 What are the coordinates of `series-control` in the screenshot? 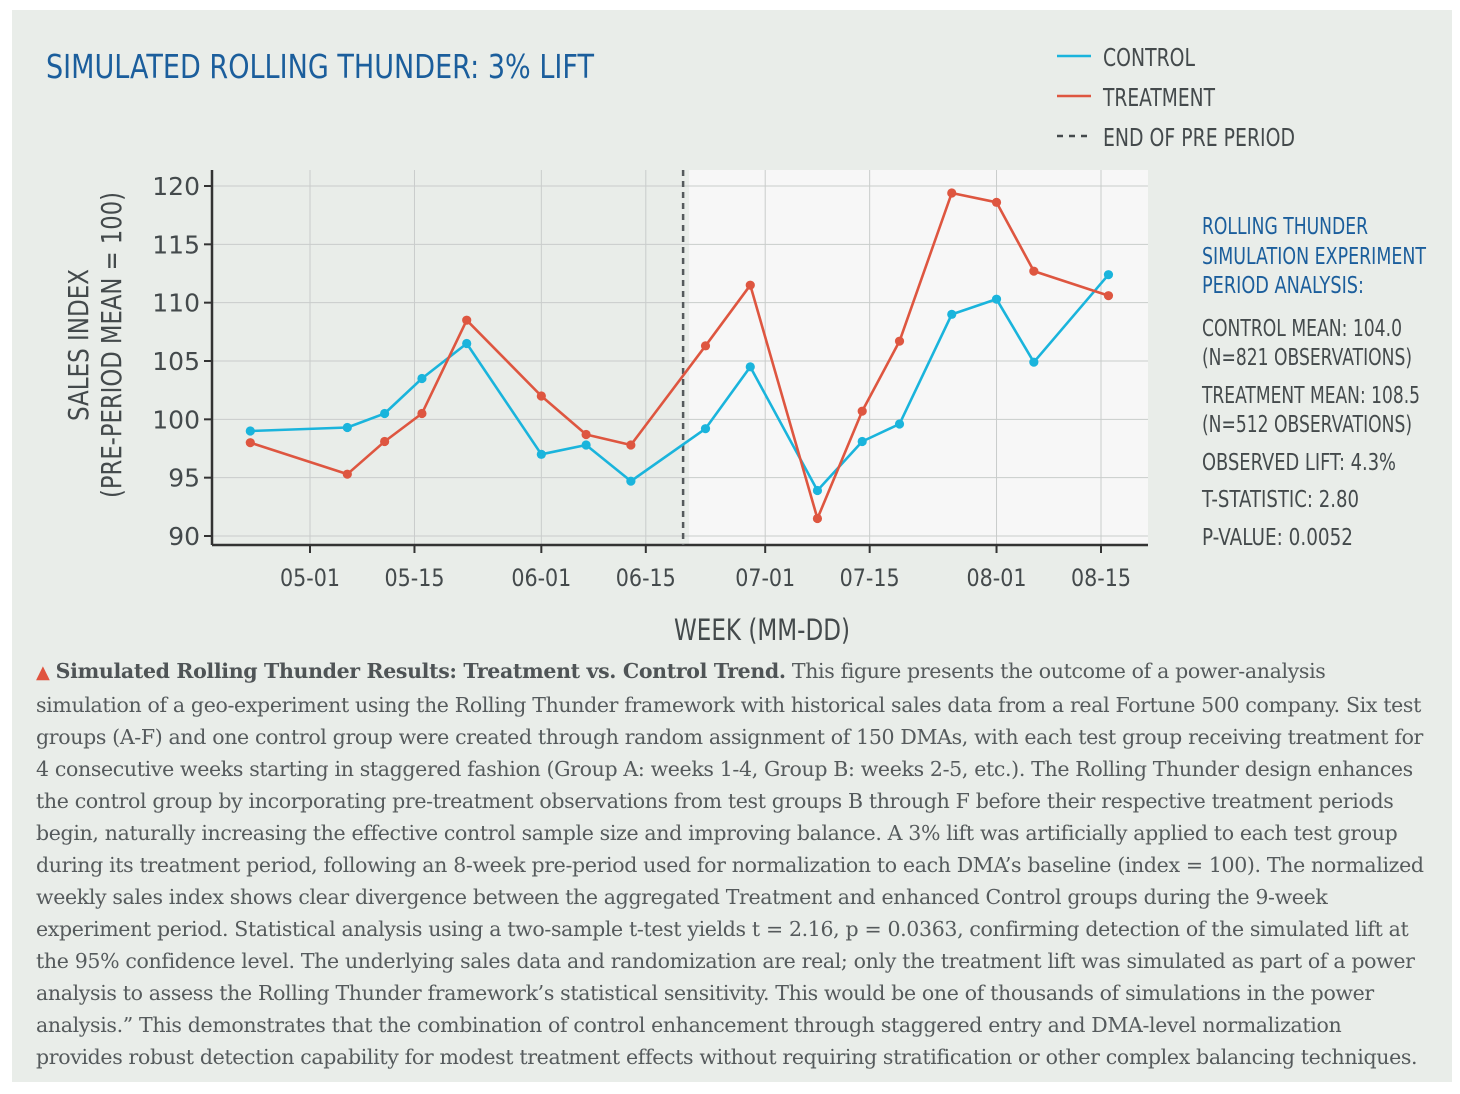 It's located at (679, 383).